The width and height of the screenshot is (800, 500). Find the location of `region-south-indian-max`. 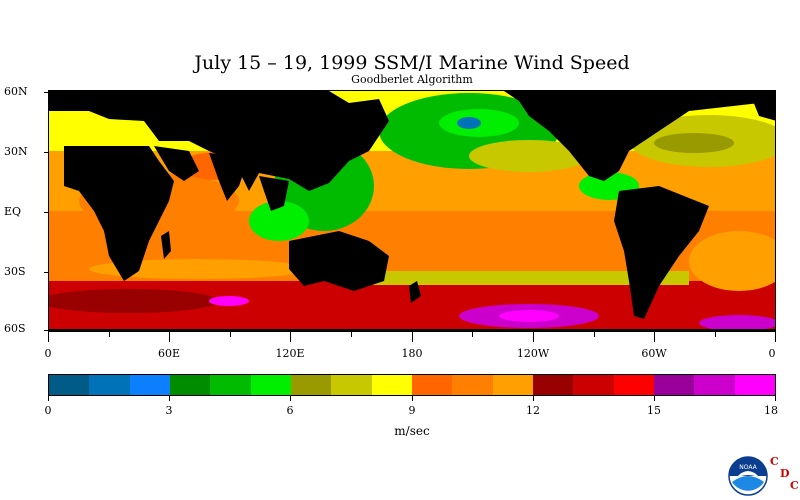

region-south-indian-max is located at coordinates (229, 301).